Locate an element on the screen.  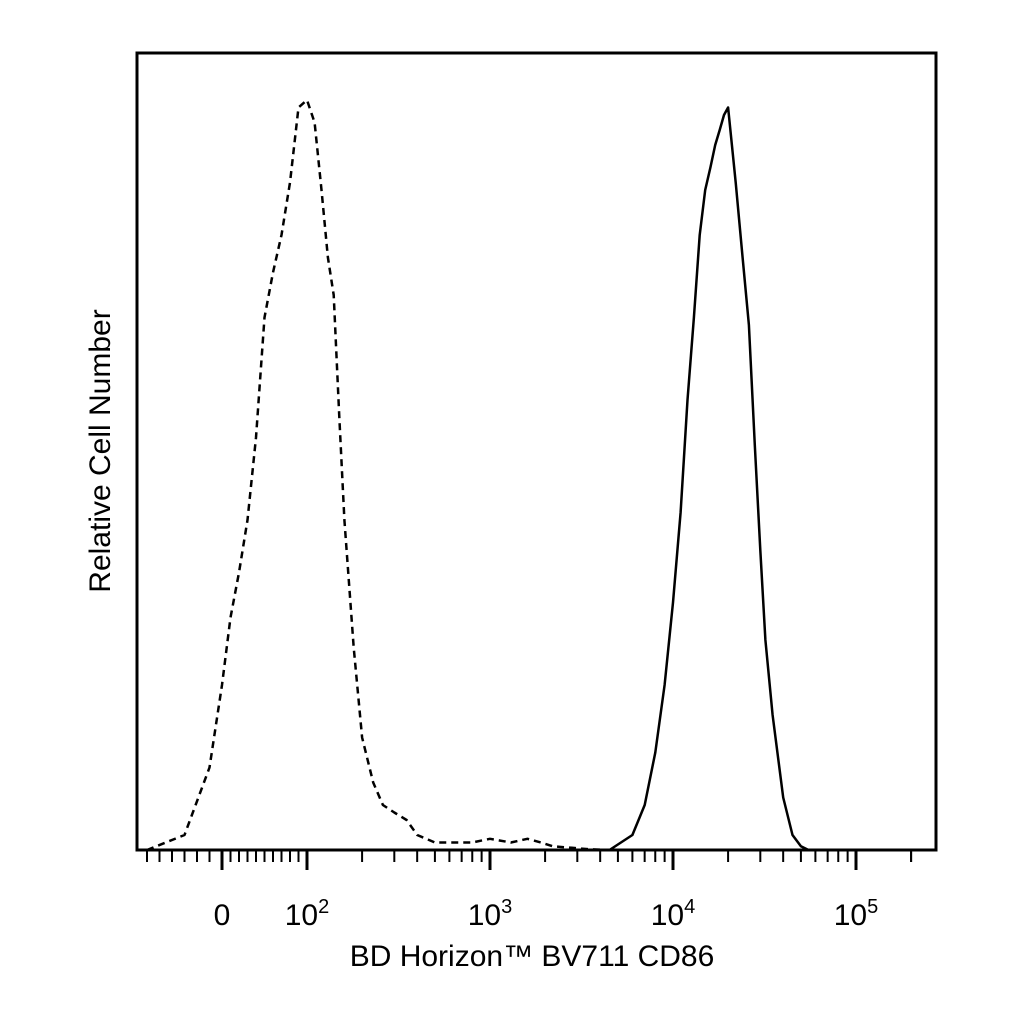
x-axis-label: BD Horizon™ BV711 CD86 is located at coordinates (532, 956).